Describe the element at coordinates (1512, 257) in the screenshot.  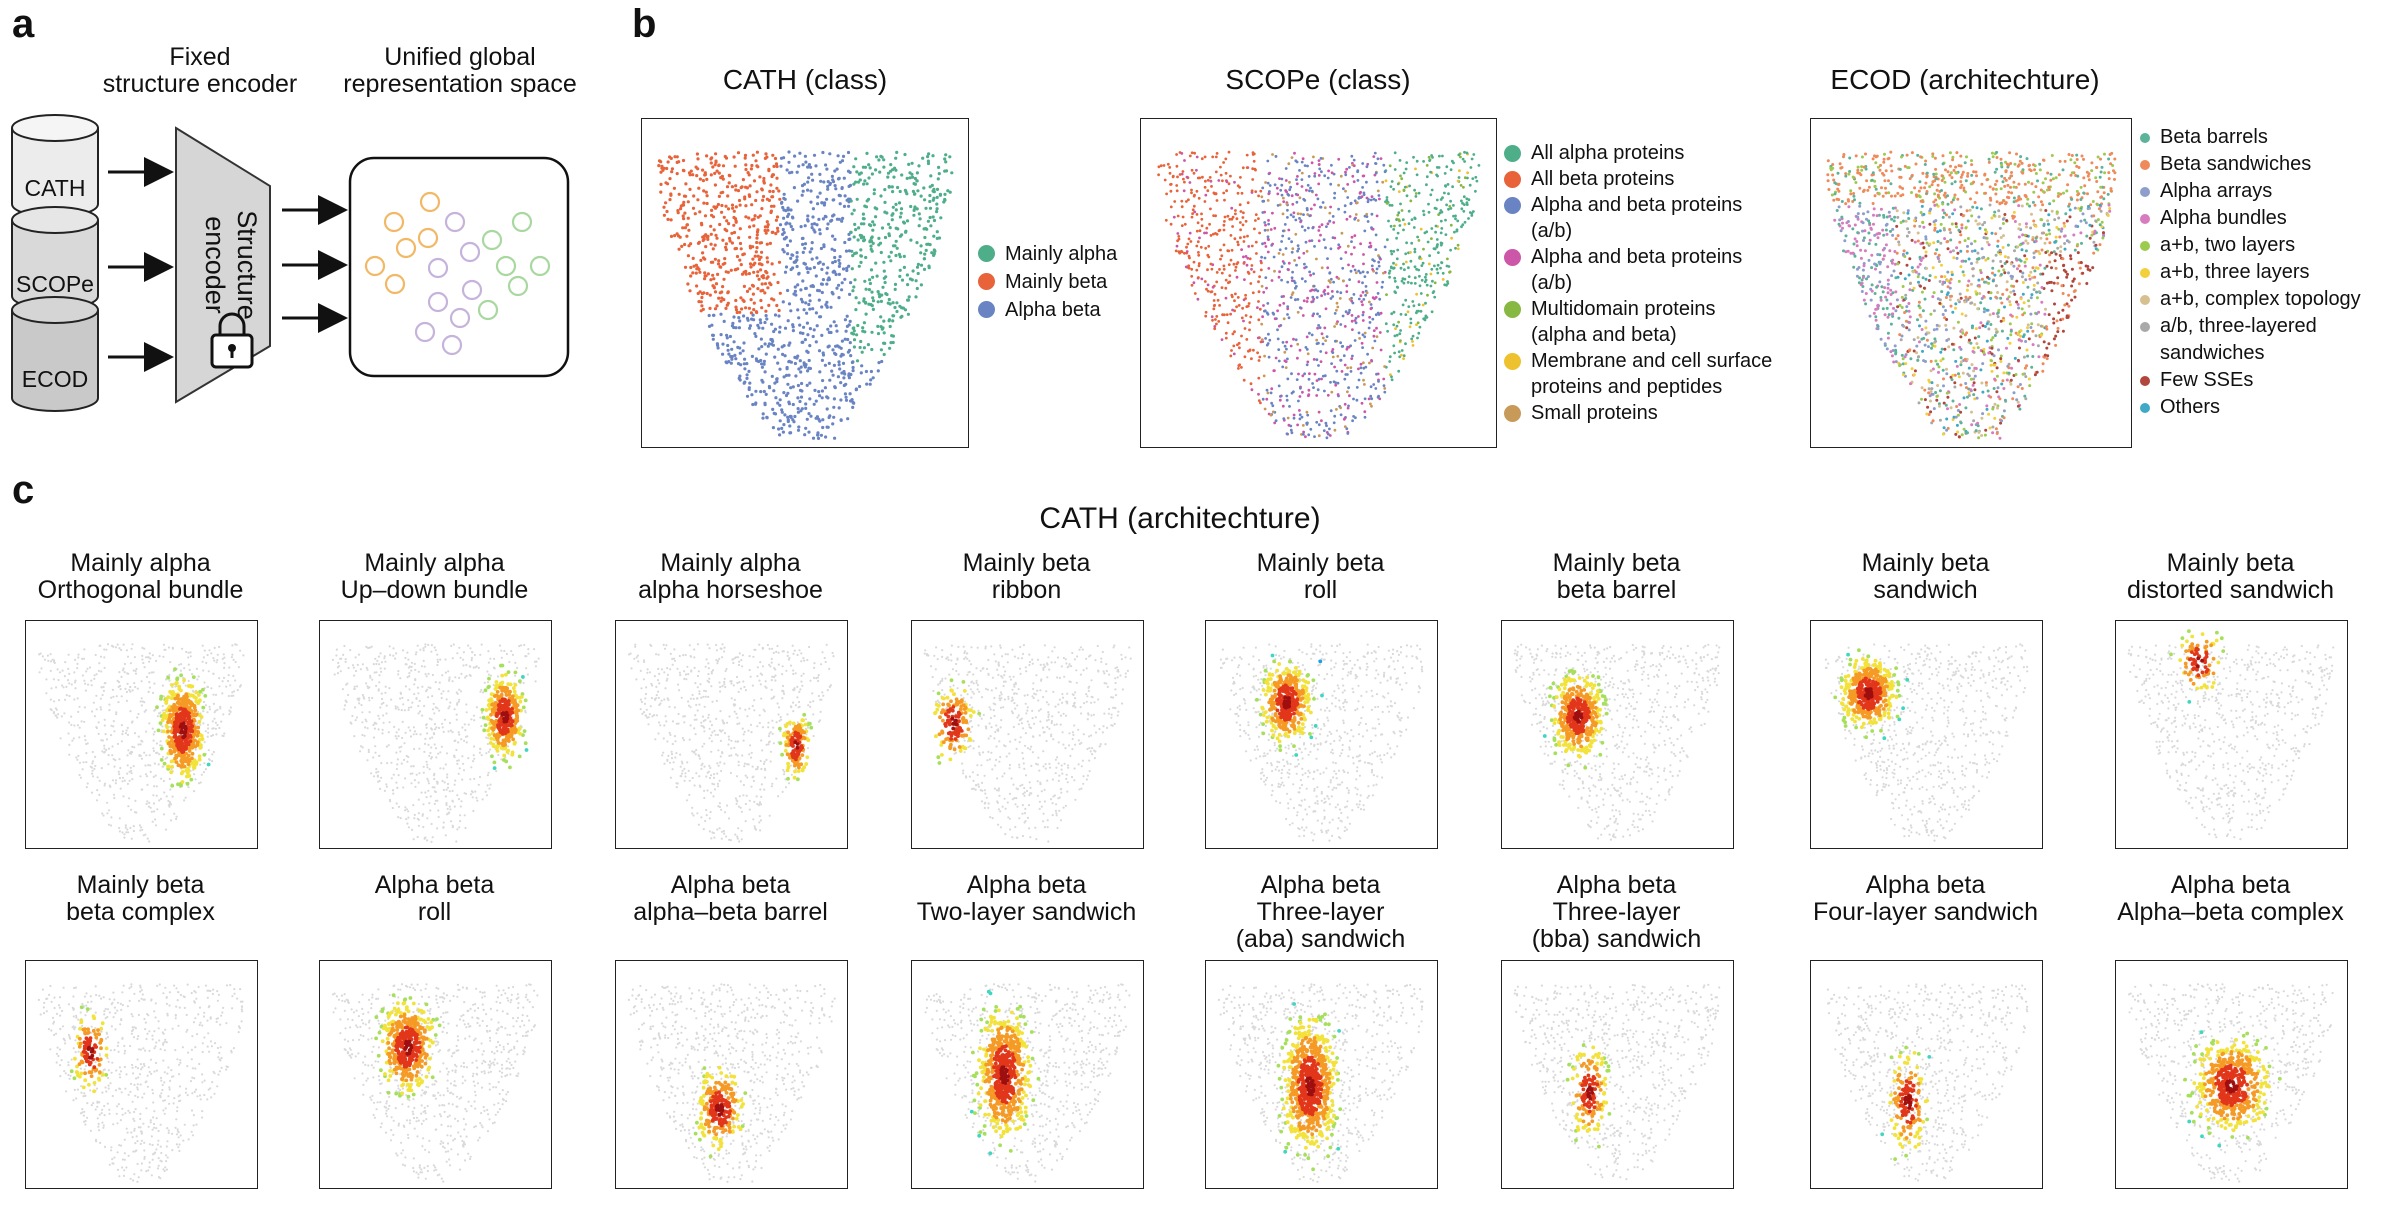
I see `legend-marker` at that location.